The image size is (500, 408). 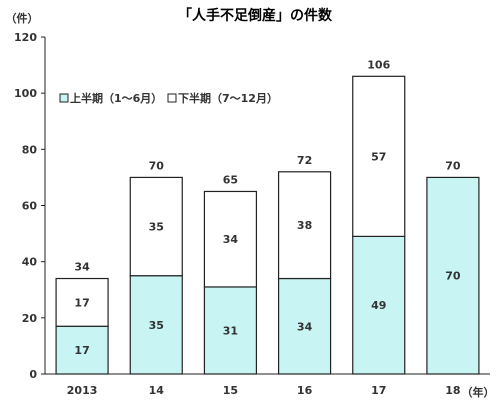 What do you see at coordinates (30, 262) in the screenshot?
I see `y-tick-label: 40` at bounding box center [30, 262].